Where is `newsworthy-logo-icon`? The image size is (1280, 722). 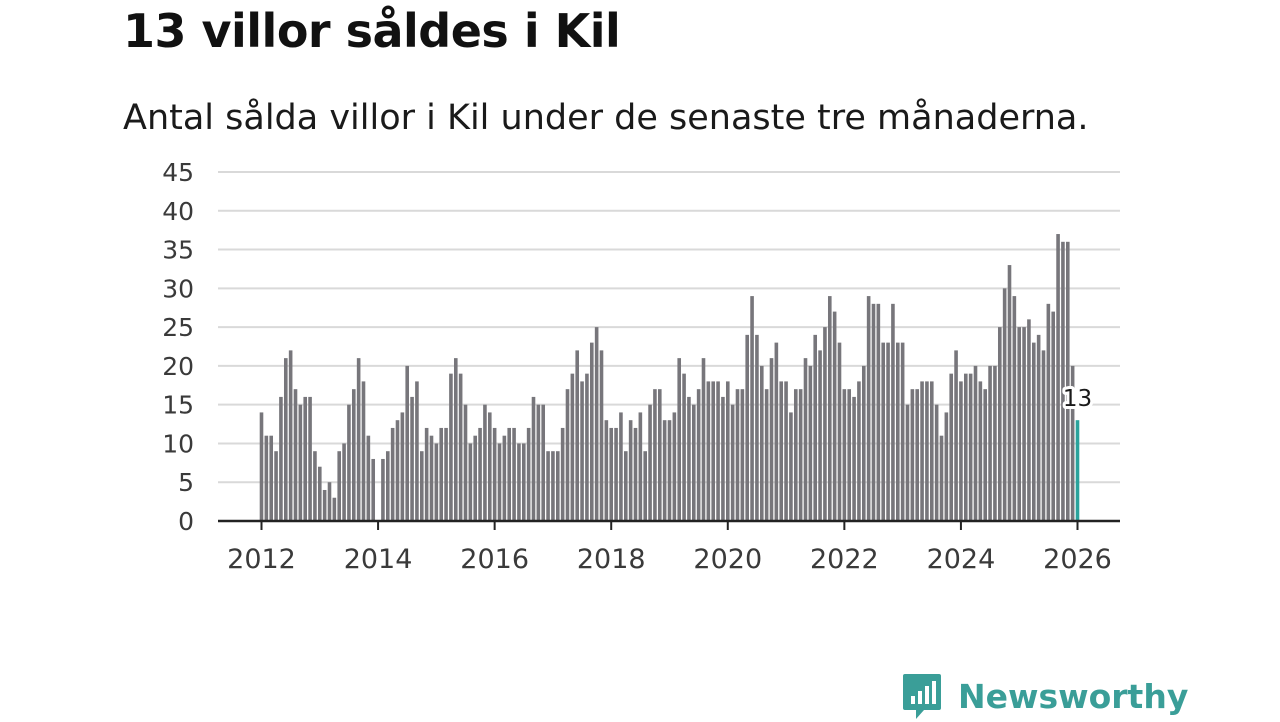 newsworthy-logo-icon is located at coordinates (922, 696).